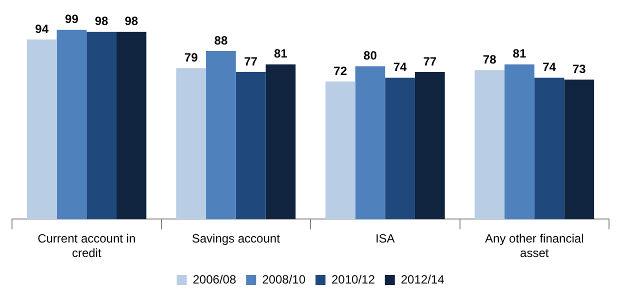  I want to click on x-tick-label: Current account in credit, so click(87, 246).